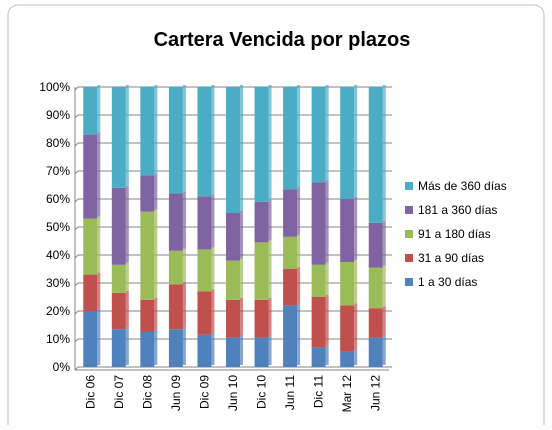  What do you see at coordinates (462, 186) in the screenshot?
I see `legend-label: Más de 360 días` at bounding box center [462, 186].